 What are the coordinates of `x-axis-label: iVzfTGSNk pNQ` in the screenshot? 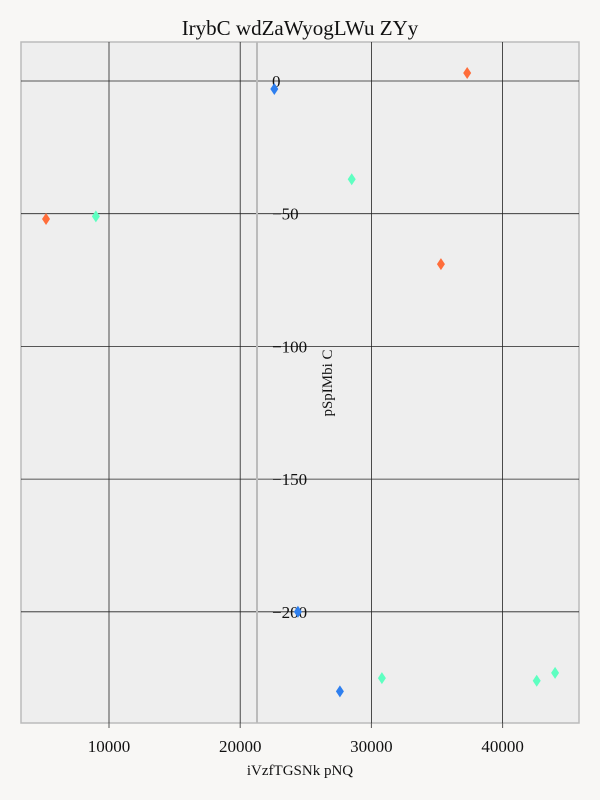 It's located at (300, 771).